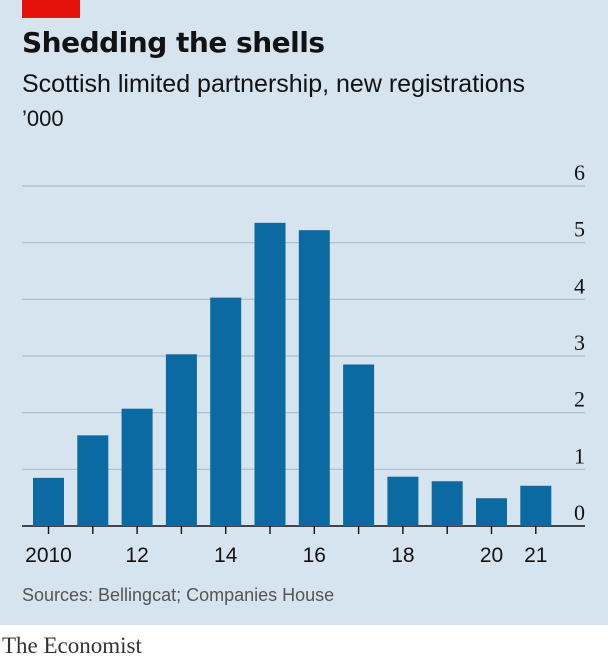 Image resolution: width=608 pixels, height=662 pixels. Describe the element at coordinates (48, 555) in the screenshot. I see `x-tick-label: 2010` at that location.